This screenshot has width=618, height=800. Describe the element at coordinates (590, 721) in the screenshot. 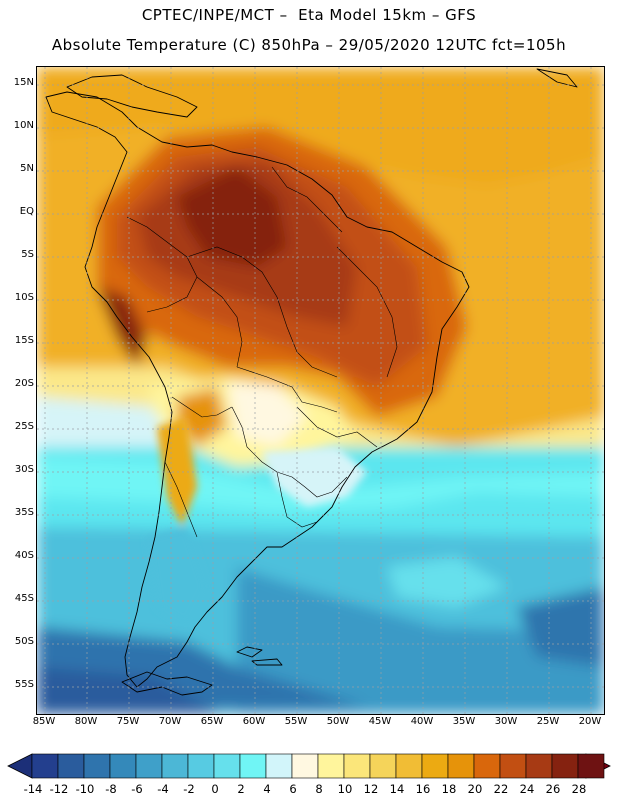

I see `lon-label-20w: 20W` at that location.